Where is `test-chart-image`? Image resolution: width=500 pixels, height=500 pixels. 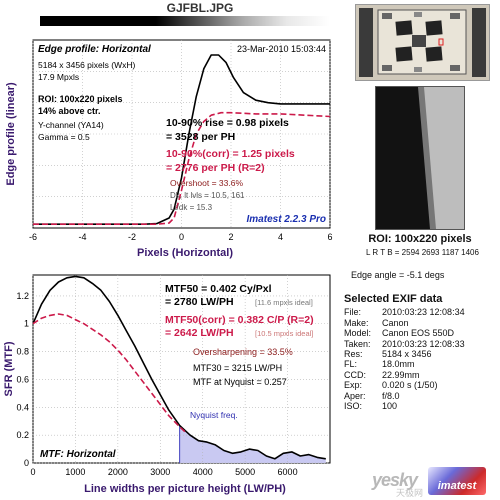
test-chart-image is located at coordinates (422, 42).